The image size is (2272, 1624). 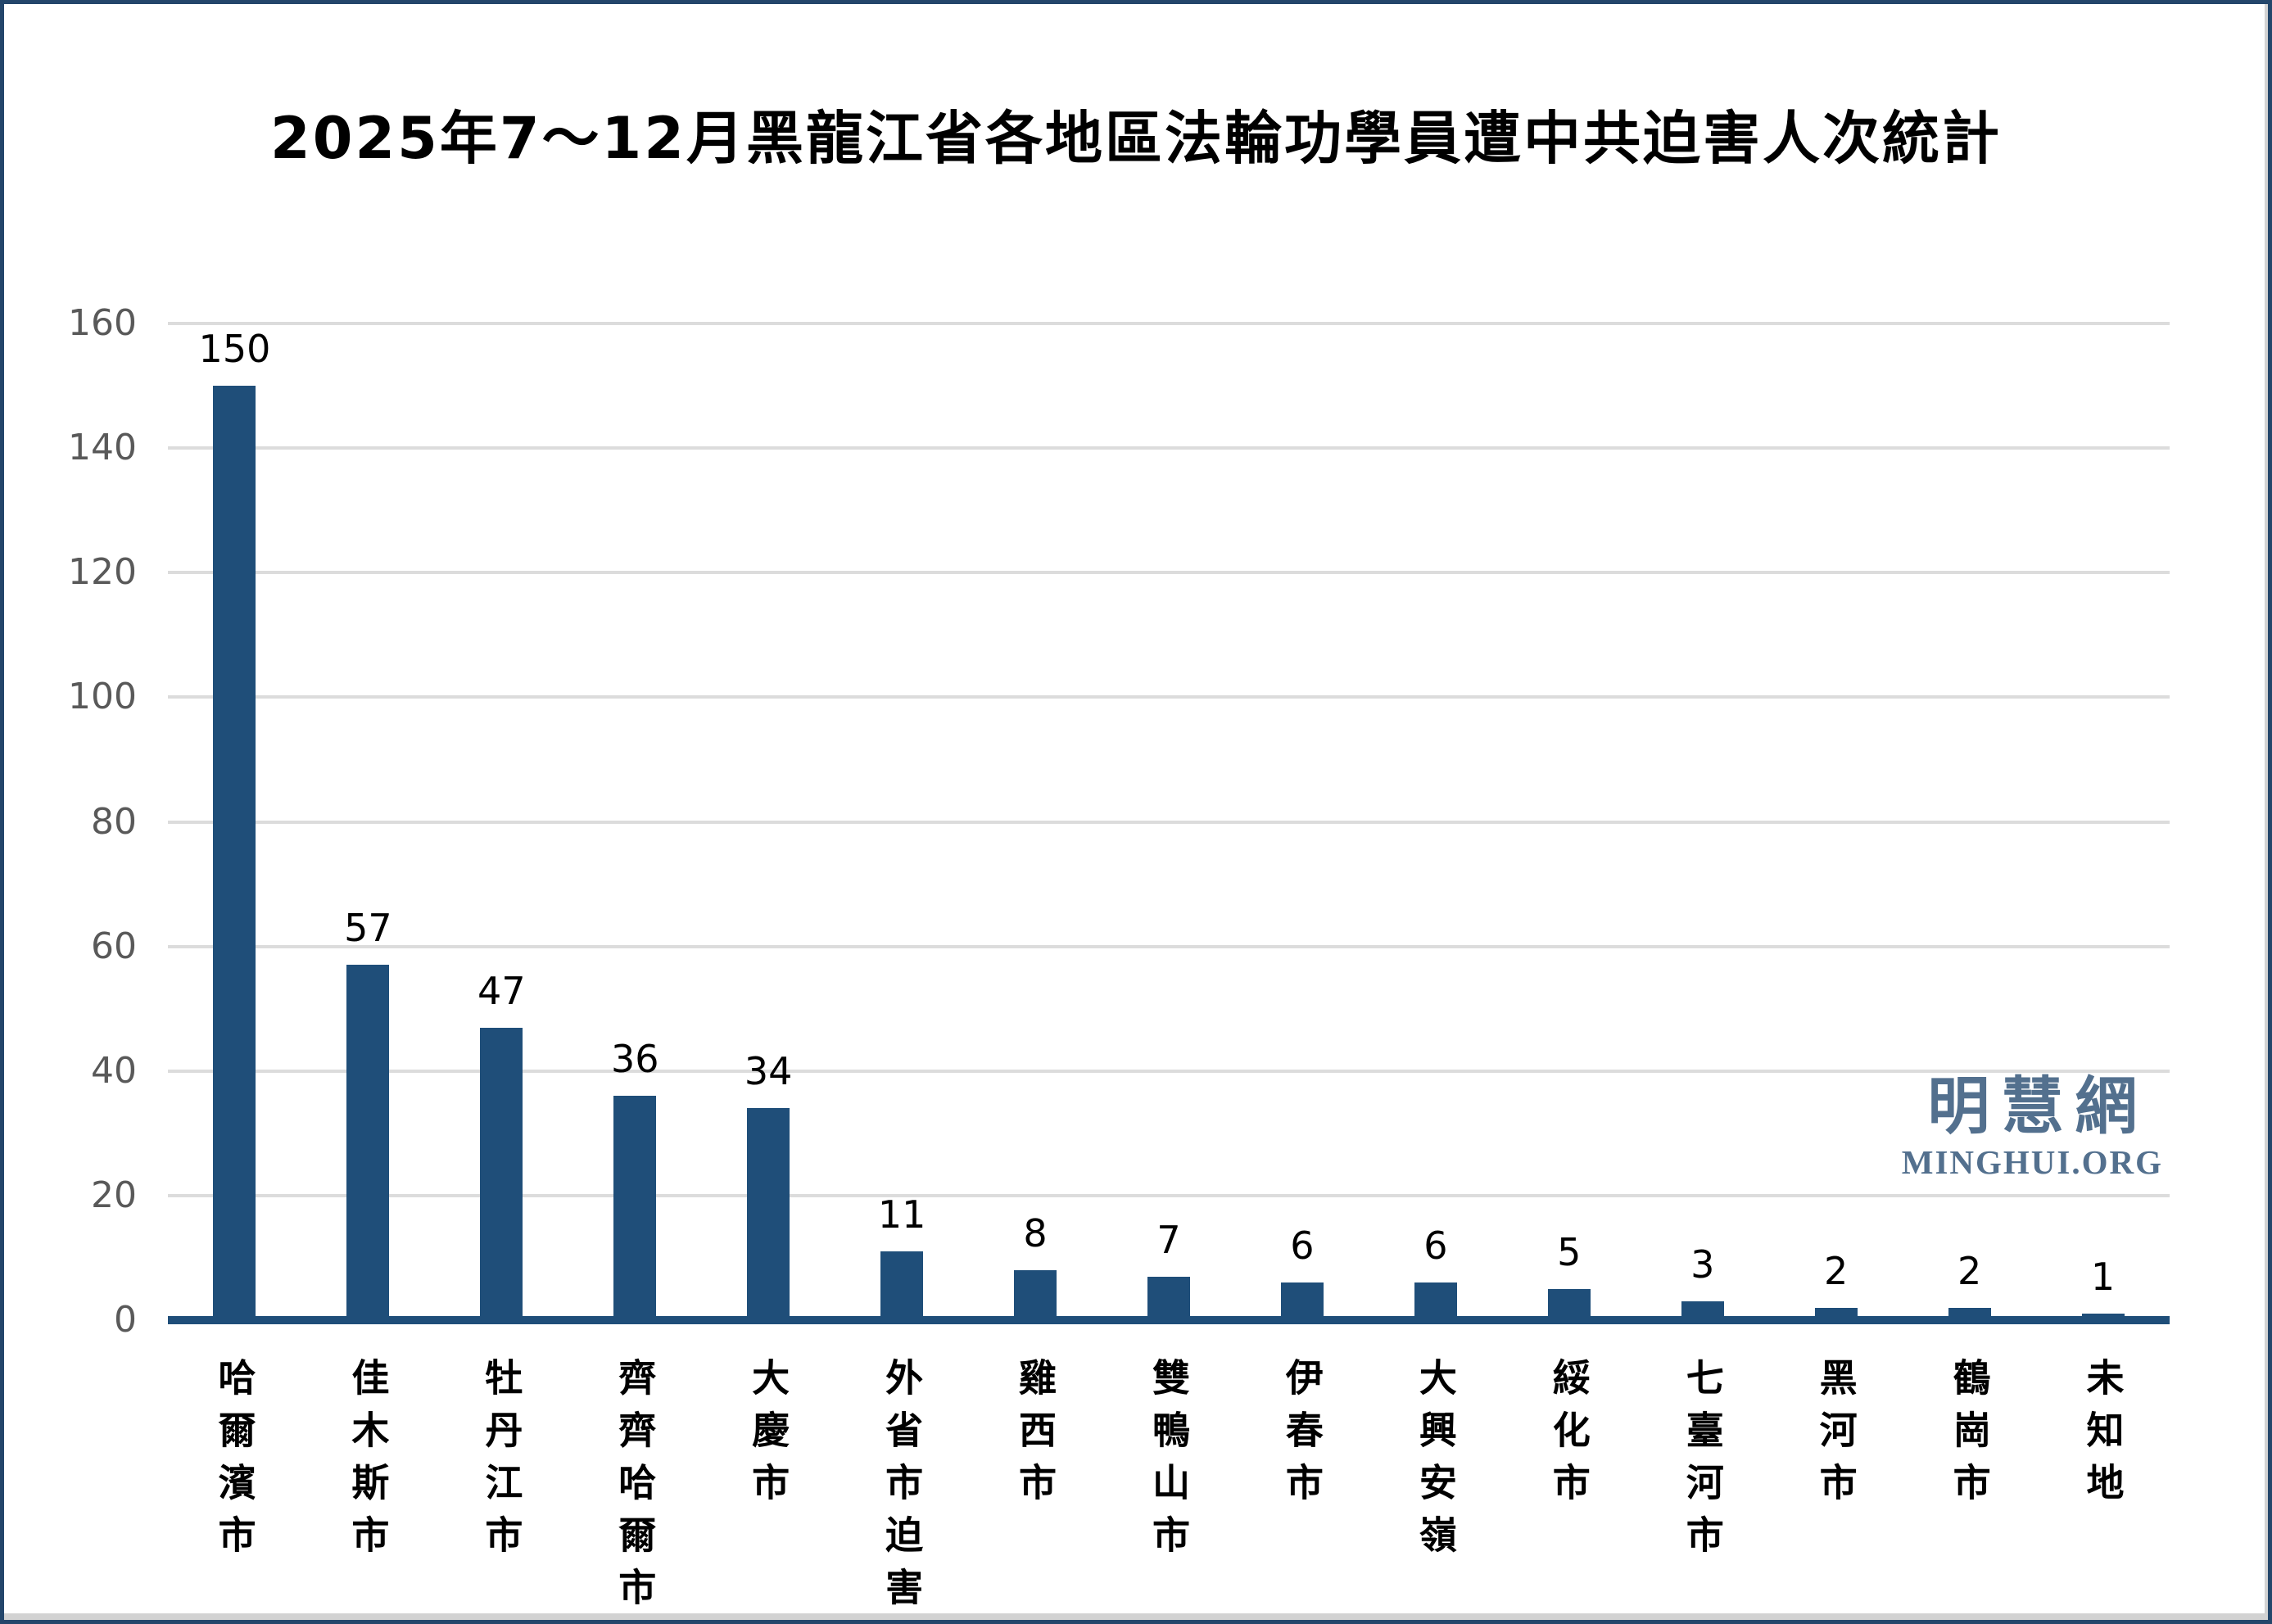 I want to click on x-axis-label-text: 牡丹江市, so click(x=501, y=1462).